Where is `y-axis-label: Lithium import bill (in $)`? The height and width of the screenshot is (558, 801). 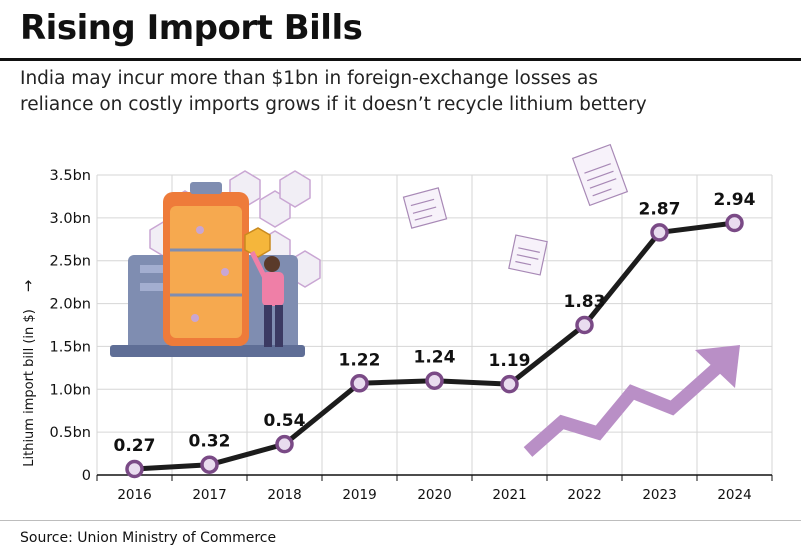
y-axis-label: Lithium import bill (in $) is located at coordinates (29, 388).